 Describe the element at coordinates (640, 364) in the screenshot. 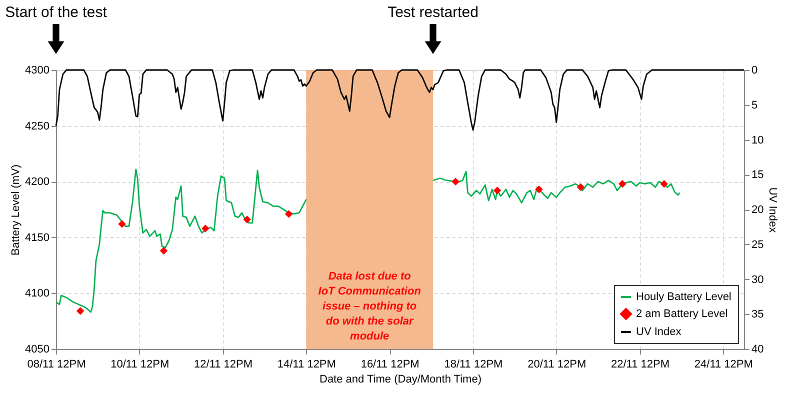

I see `x-tick-label: 22/11 12PM` at that location.